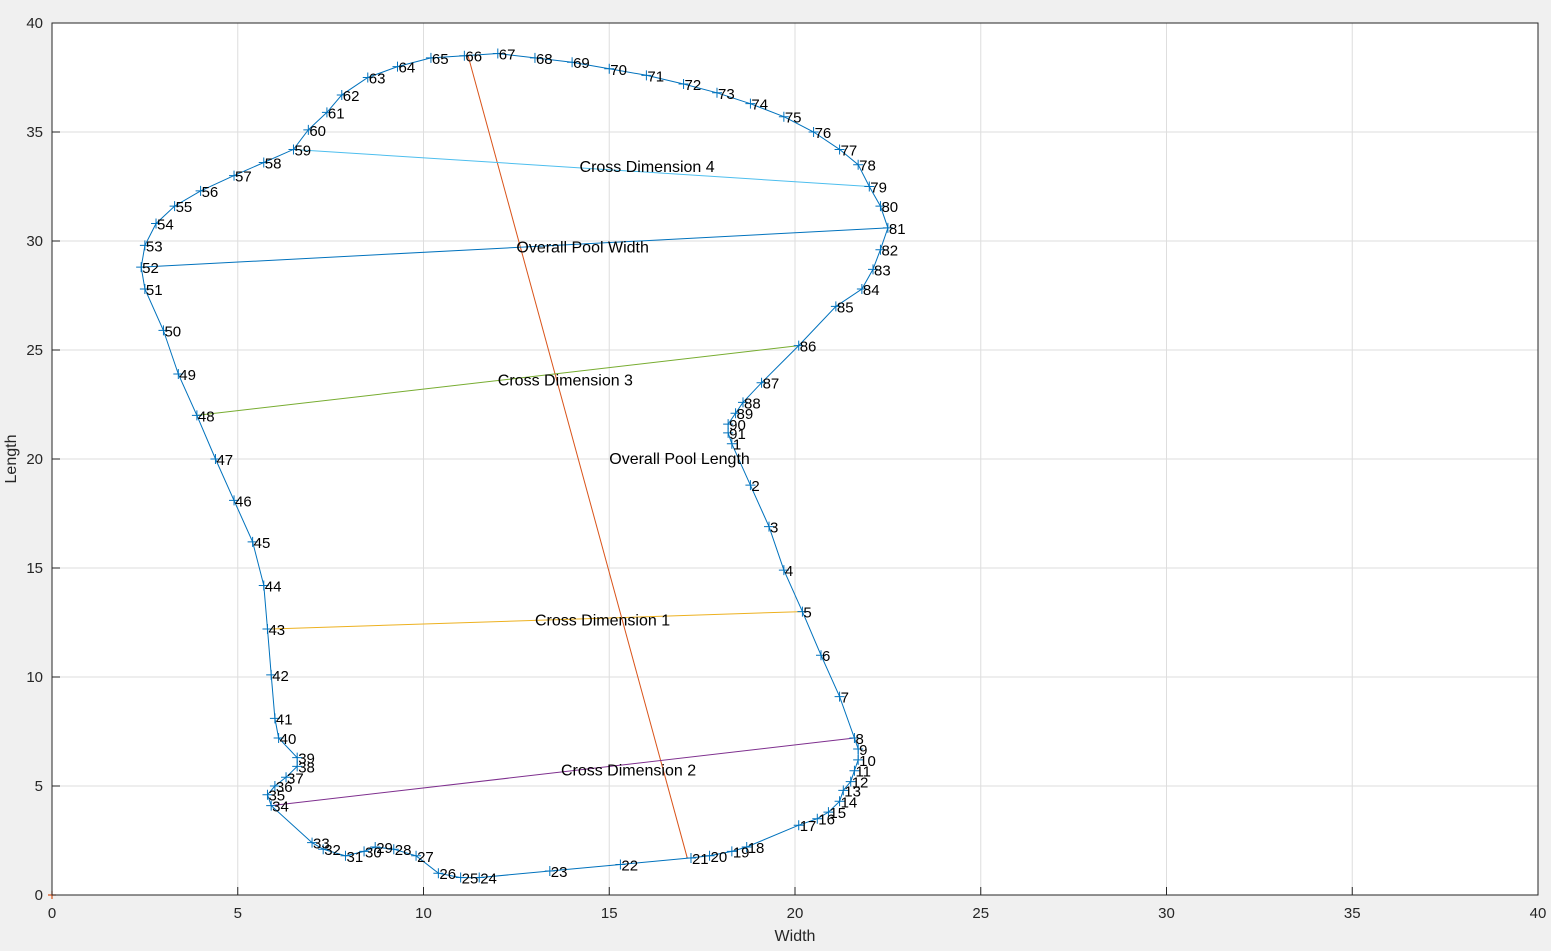 This screenshot has height=951, width=1551. Describe the element at coordinates (497, 380) in the screenshot. I see `cross3-line` at that location.